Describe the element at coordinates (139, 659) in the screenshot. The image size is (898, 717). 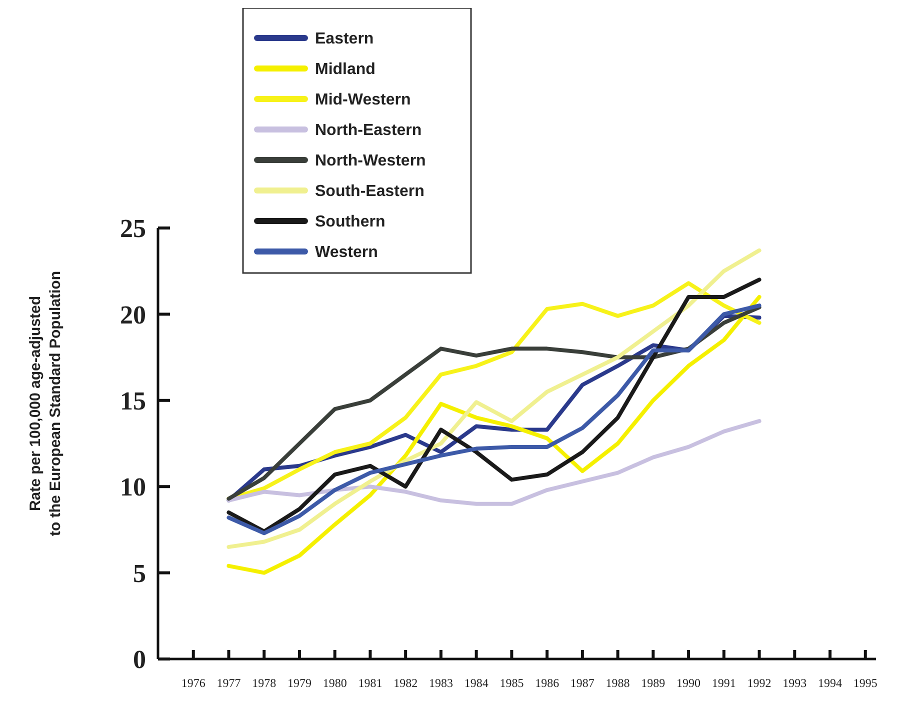
I see `y-tick-label: 0` at that location.